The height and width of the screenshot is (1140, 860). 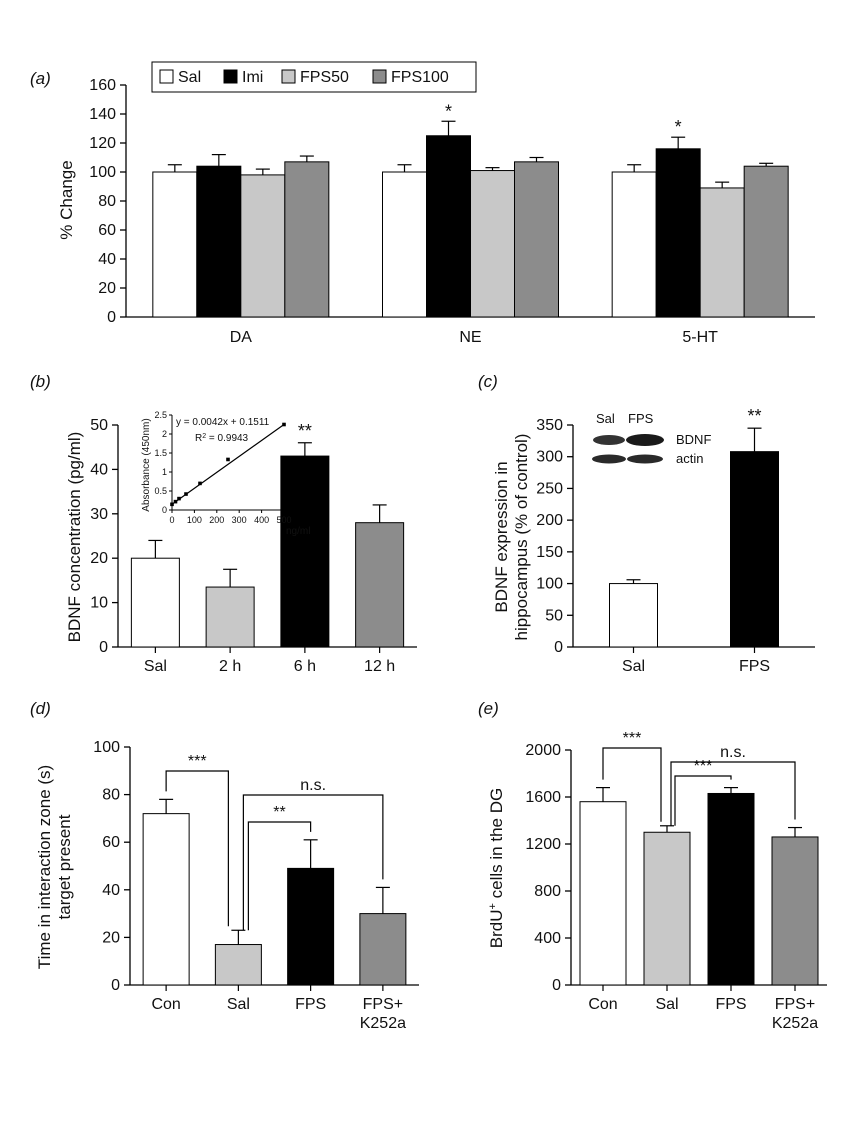 What do you see at coordinates (238, 1004) in the screenshot?
I see `panel-d-category-label: Sal` at bounding box center [238, 1004].